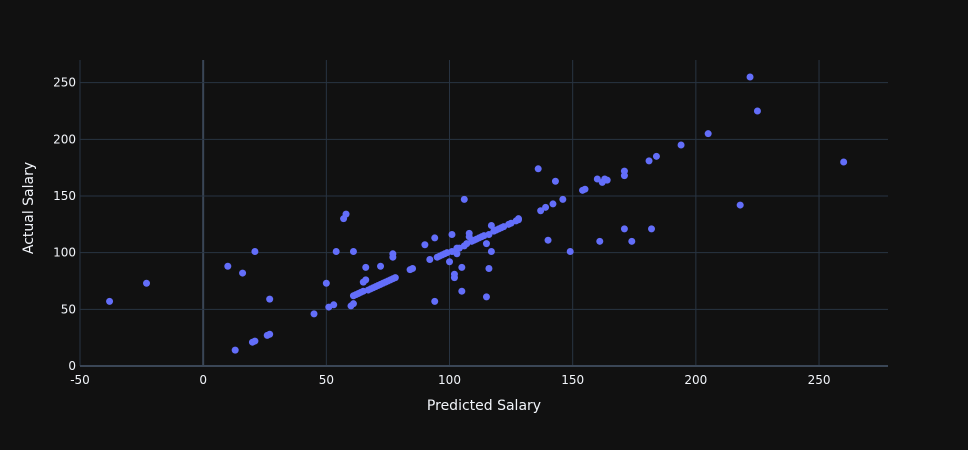 Image resolution: width=968 pixels, height=450 pixels. Describe the element at coordinates (29, 208) in the screenshot. I see `y-axis-title: Actual Salary` at that location.